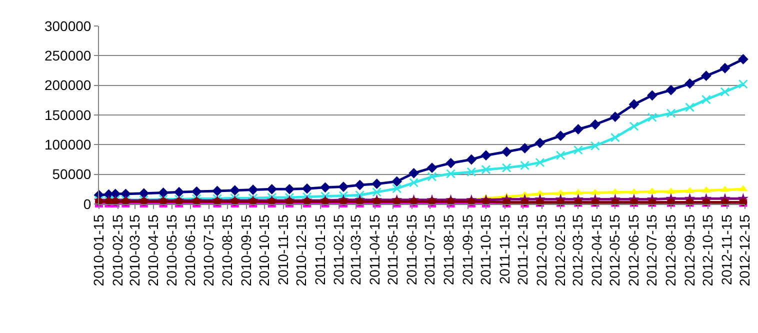 The width and height of the screenshot is (758, 333). I want to click on x-tick-label: 2012-11-15, so click(726, 250).